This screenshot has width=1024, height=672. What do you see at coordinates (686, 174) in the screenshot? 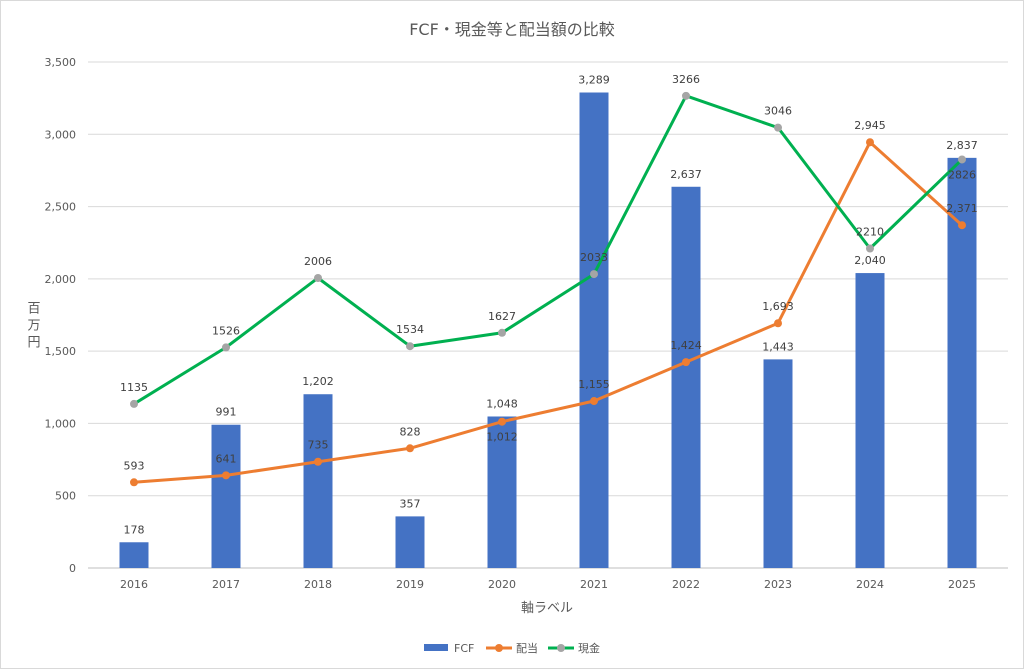
I see `bar-data-label: 2,637` at bounding box center [686, 174].